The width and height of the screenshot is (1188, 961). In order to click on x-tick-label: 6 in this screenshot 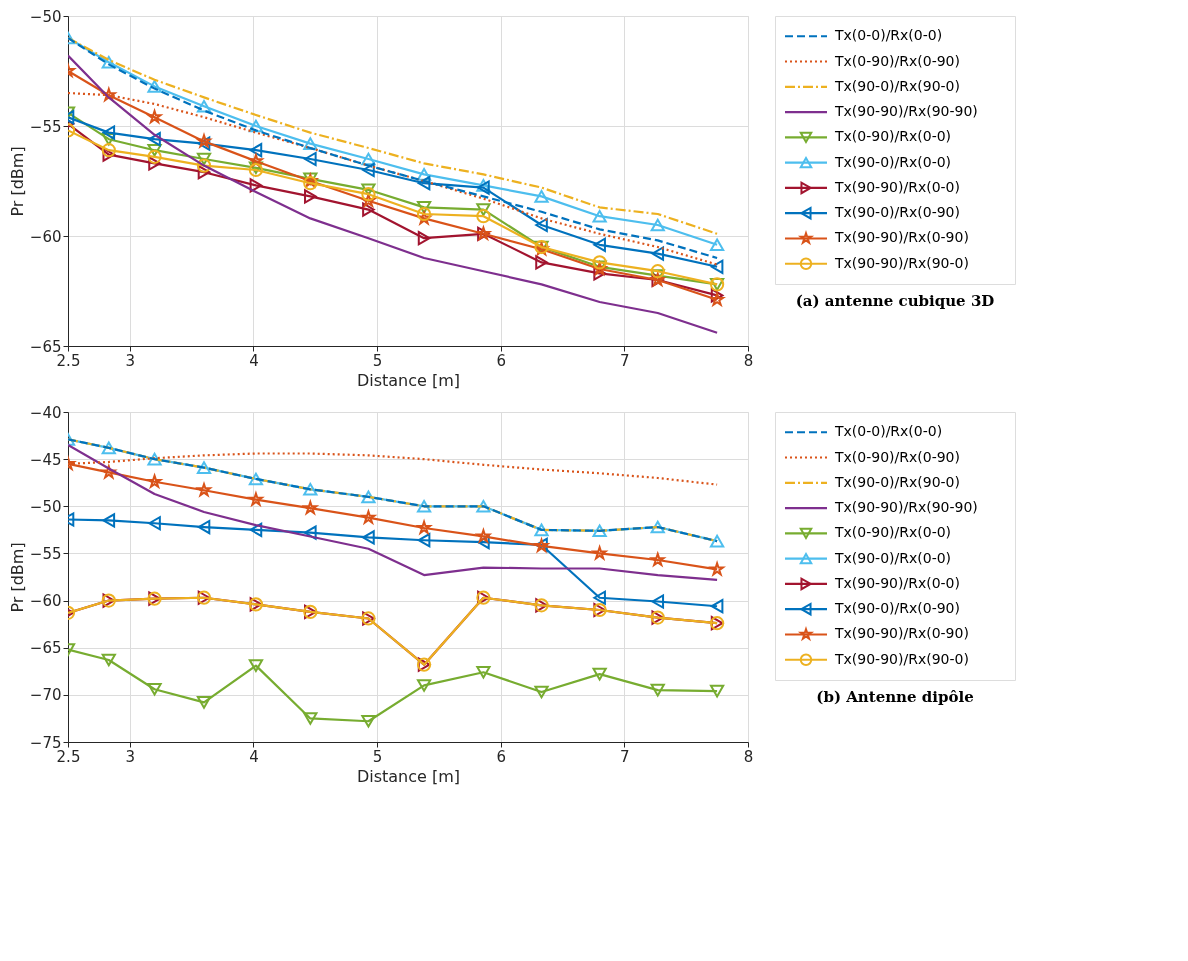, I will do `click(501, 360)`.